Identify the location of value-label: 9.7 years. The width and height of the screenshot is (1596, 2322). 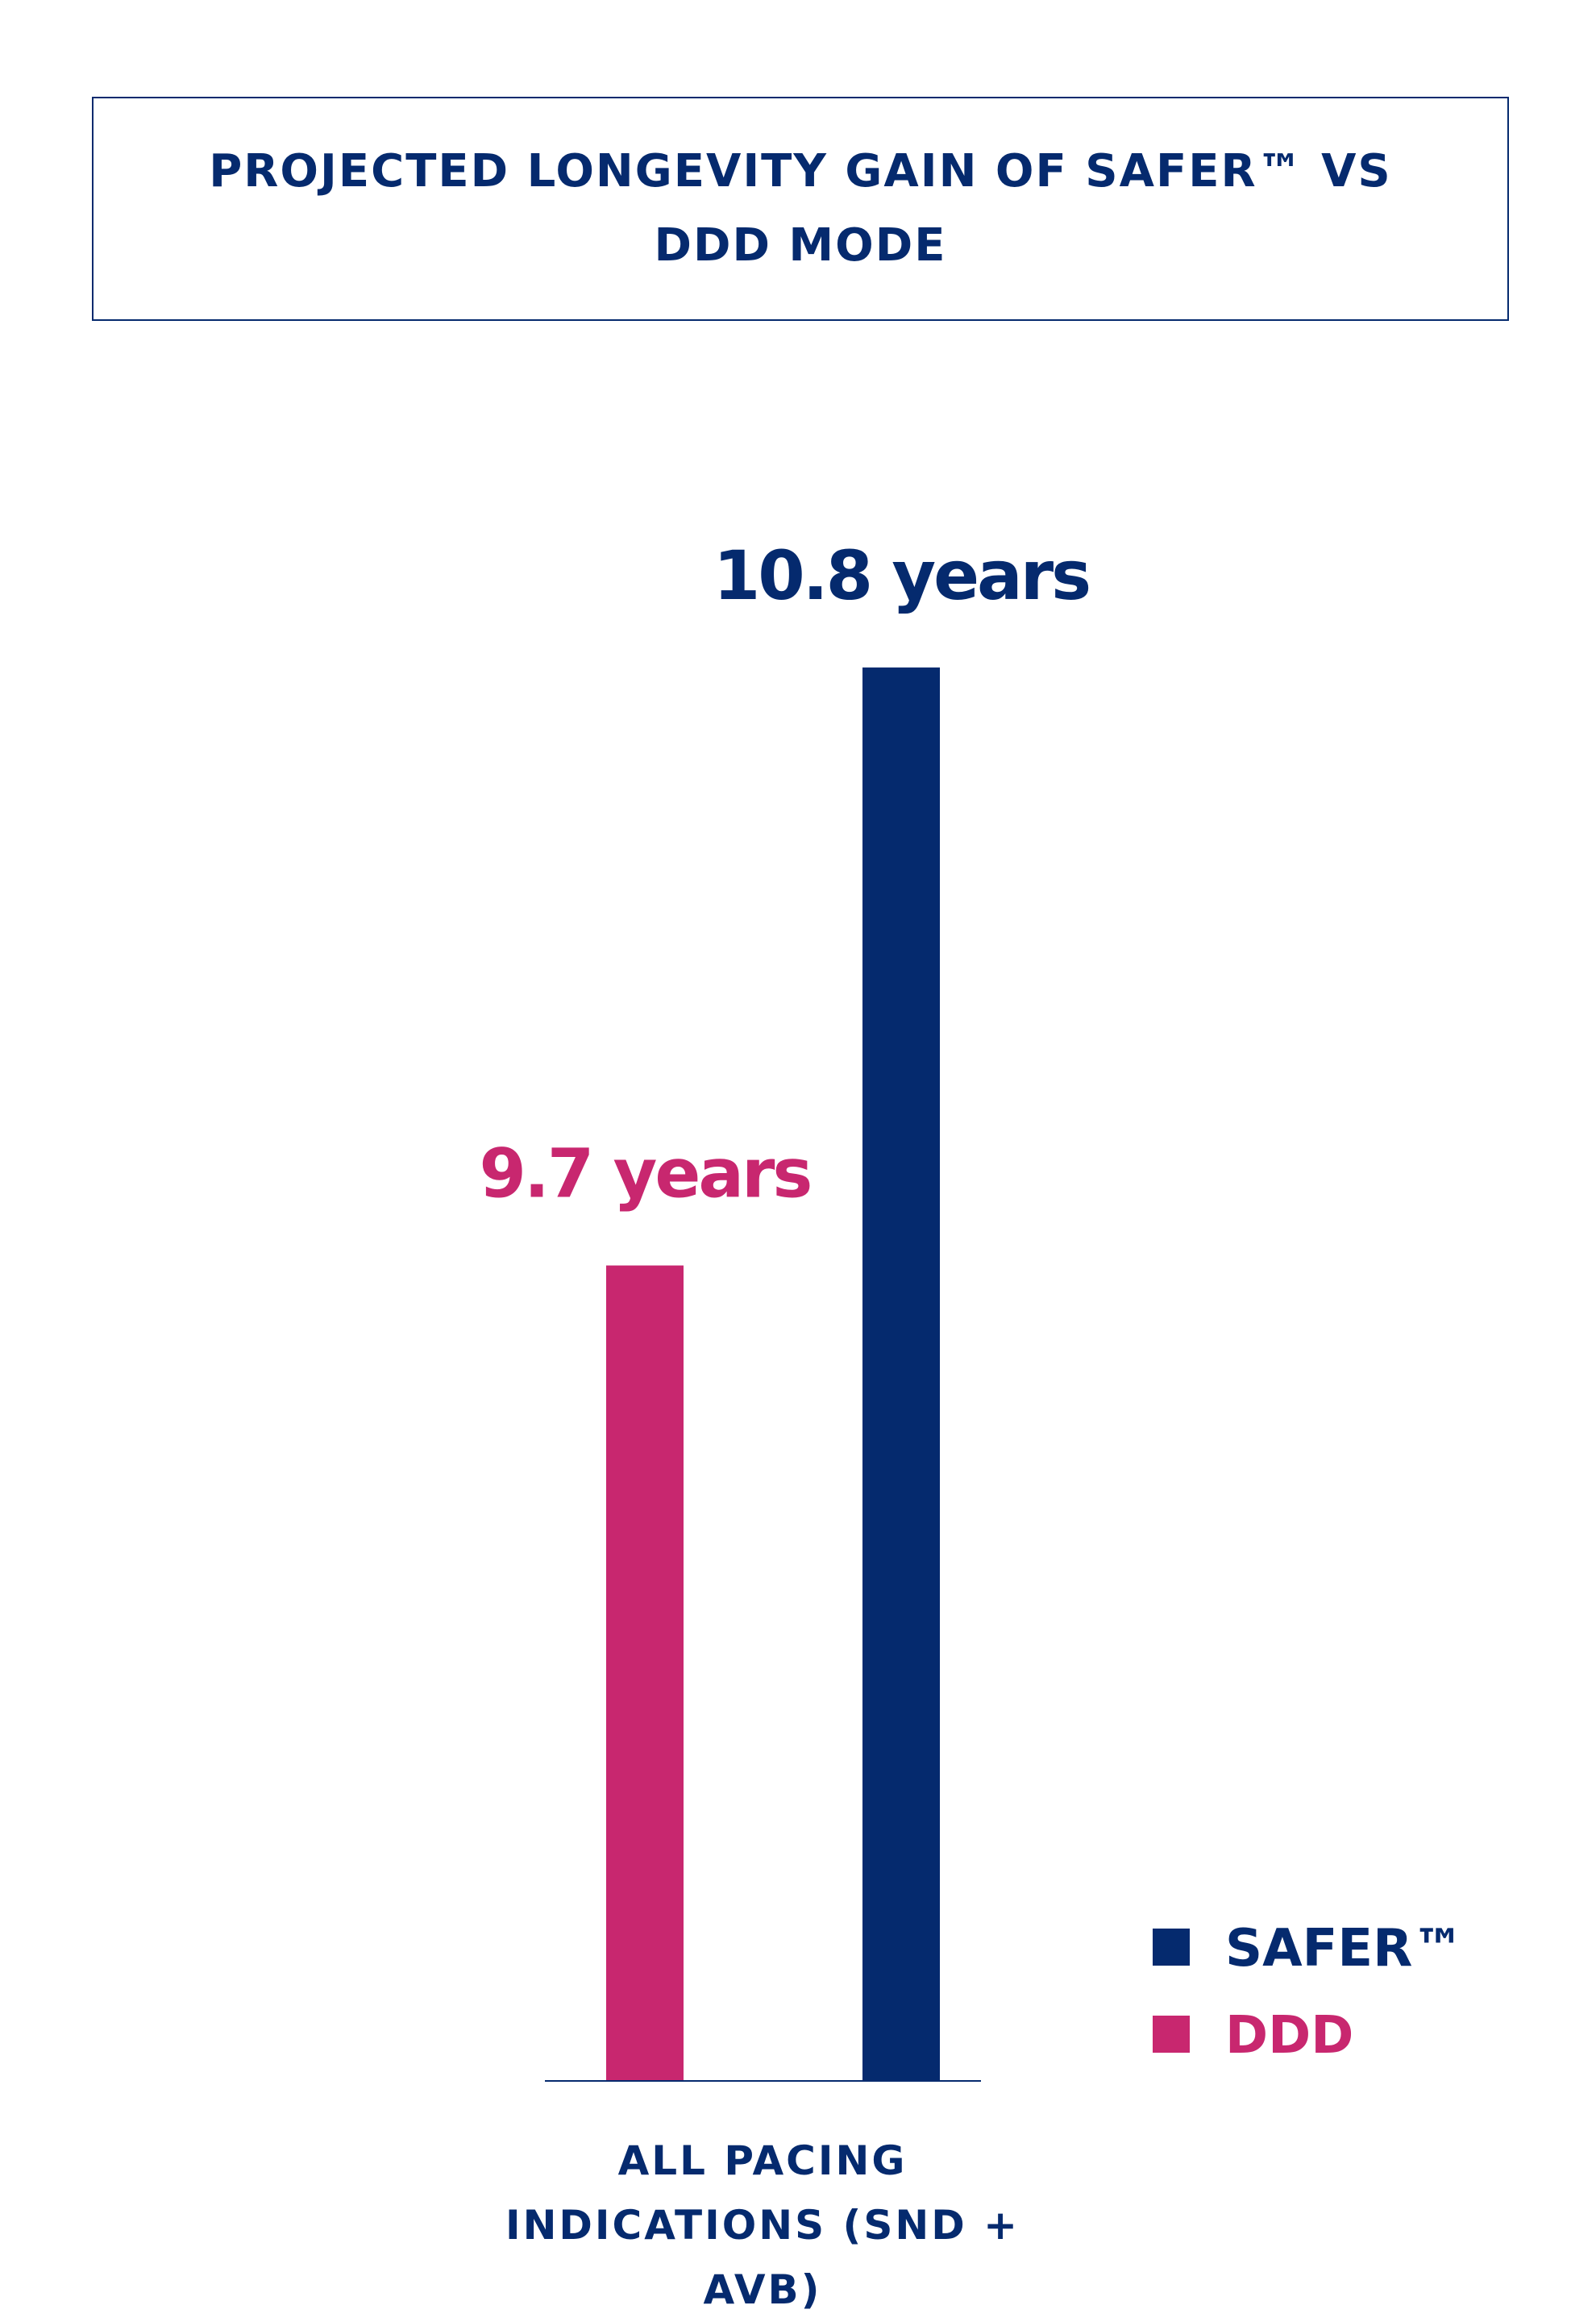
(645, 1173).